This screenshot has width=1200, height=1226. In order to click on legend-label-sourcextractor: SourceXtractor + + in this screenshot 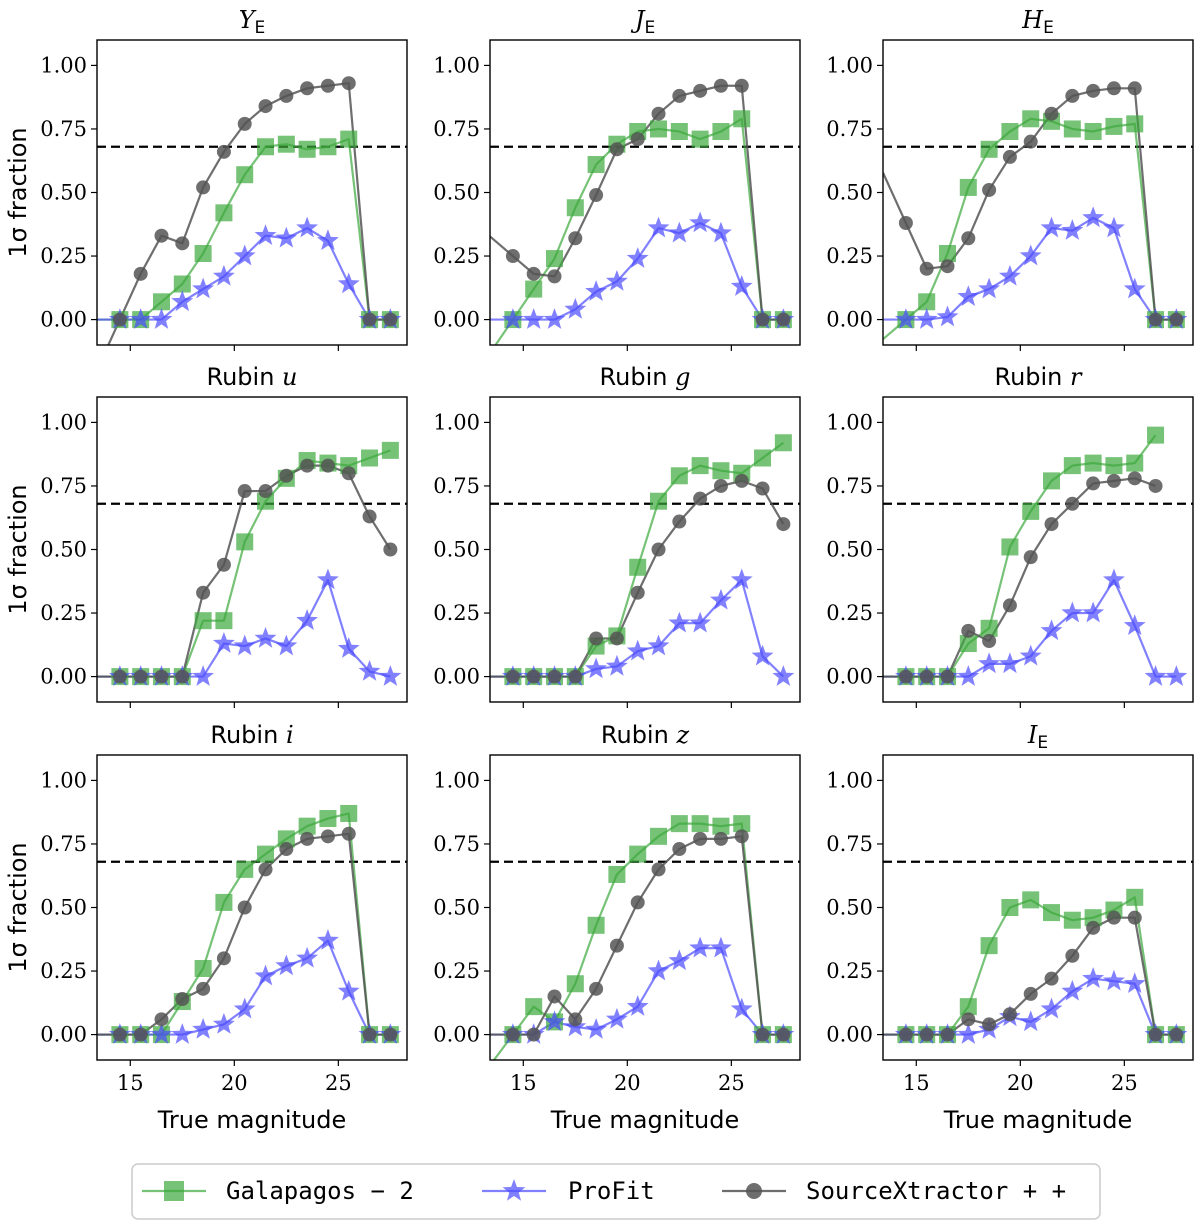, I will do `click(936, 1191)`.